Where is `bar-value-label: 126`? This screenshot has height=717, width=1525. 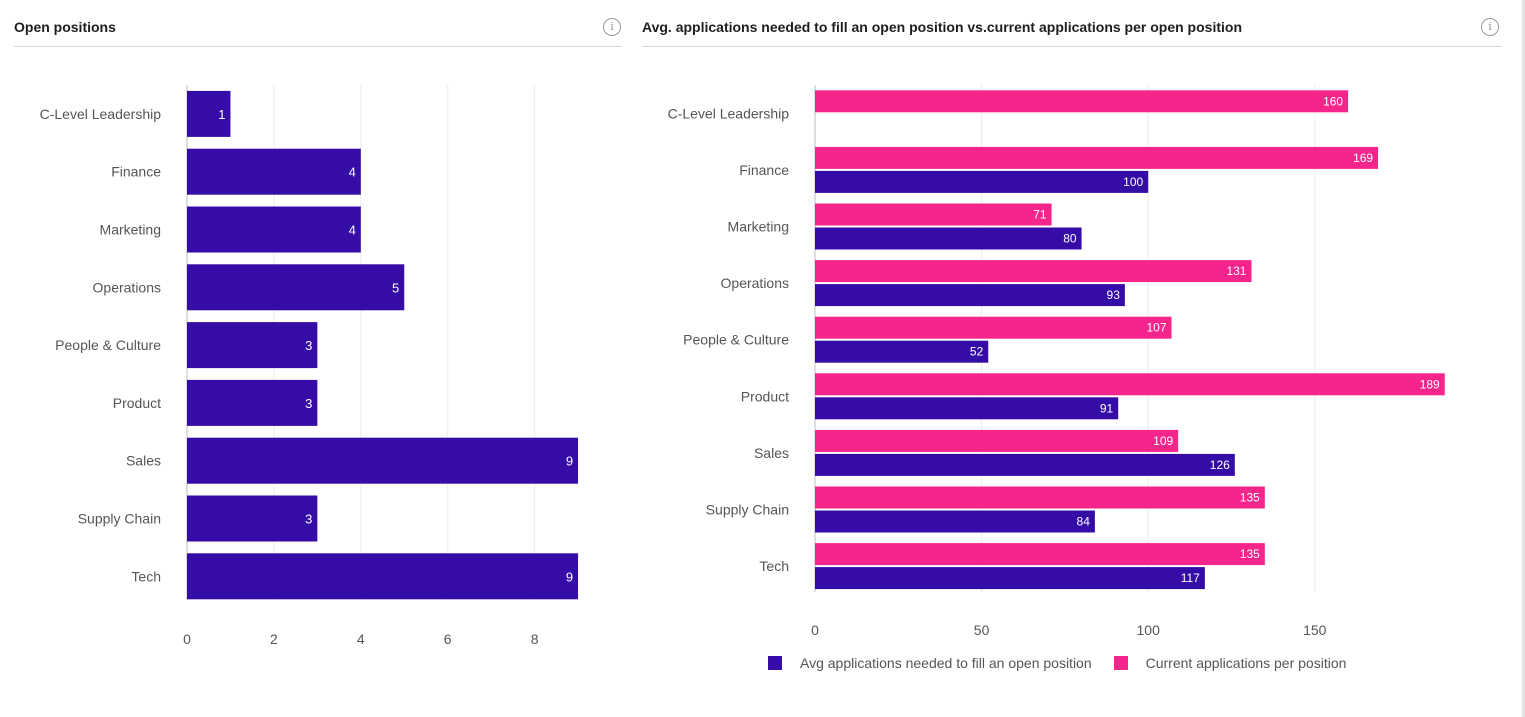 bar-value-label: 126 is located at coordinates (1220, 465).